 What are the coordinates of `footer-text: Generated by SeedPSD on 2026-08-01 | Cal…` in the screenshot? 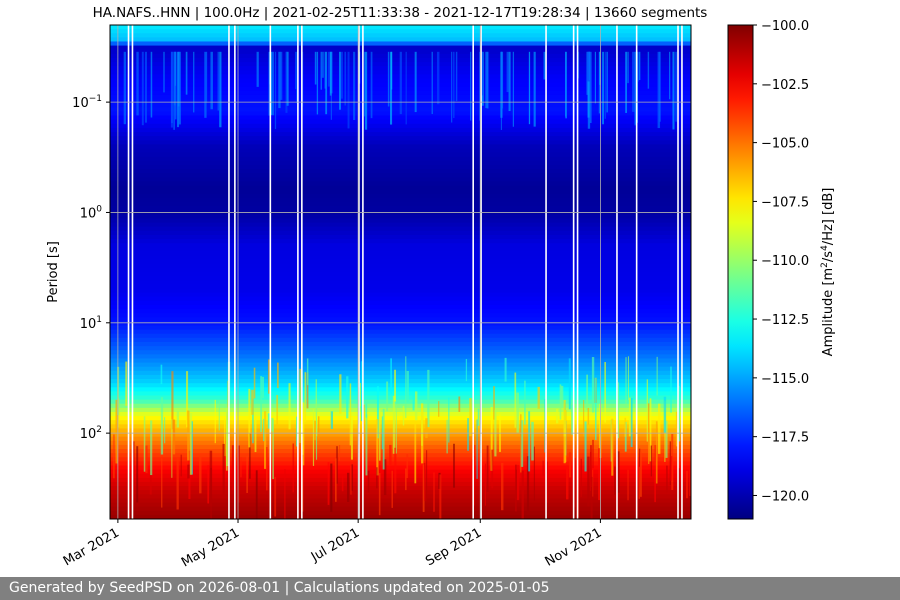 It's located at (279, 588).